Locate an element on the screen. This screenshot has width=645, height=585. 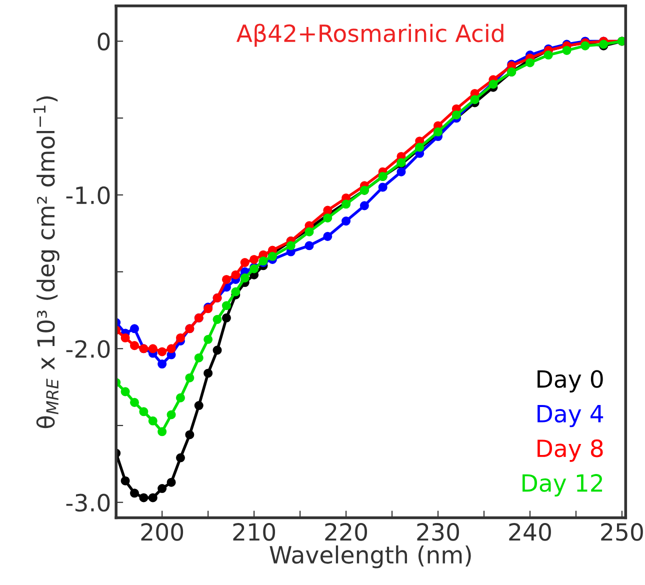
y-tick-label: -1.0 is located at coordinates (88, 195).